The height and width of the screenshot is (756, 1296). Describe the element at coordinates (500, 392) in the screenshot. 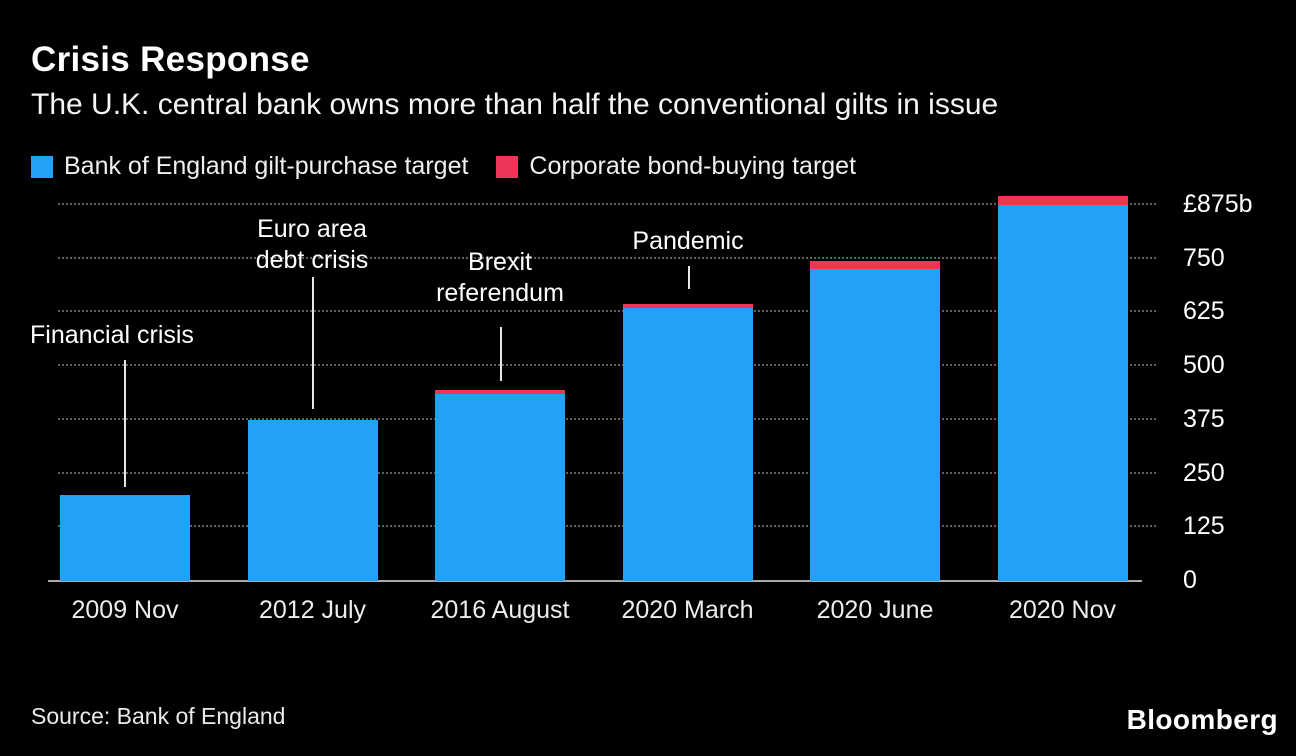

I see `bar-corporate-2016-august` at that location.